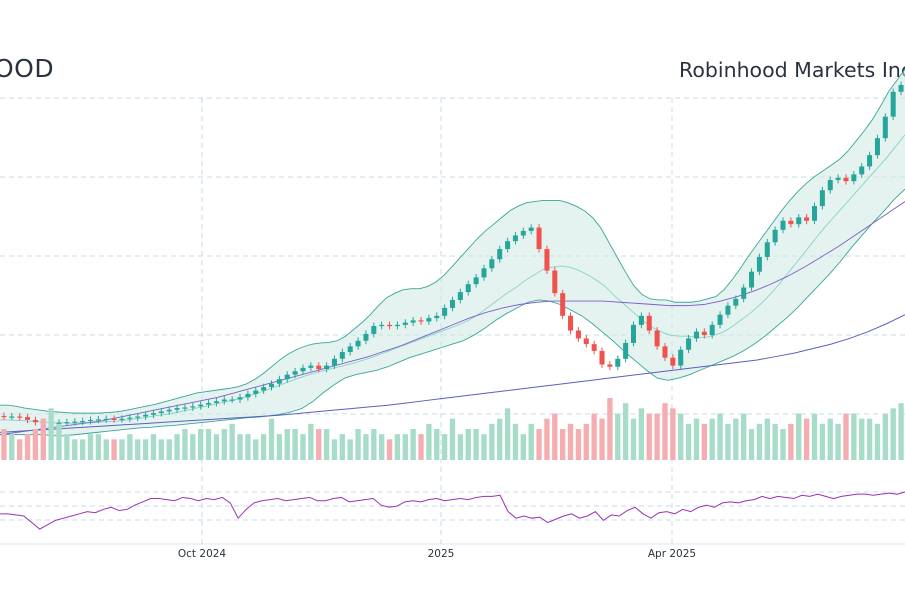  I want to click on x-tick-label: 2025, so click(441, 554).